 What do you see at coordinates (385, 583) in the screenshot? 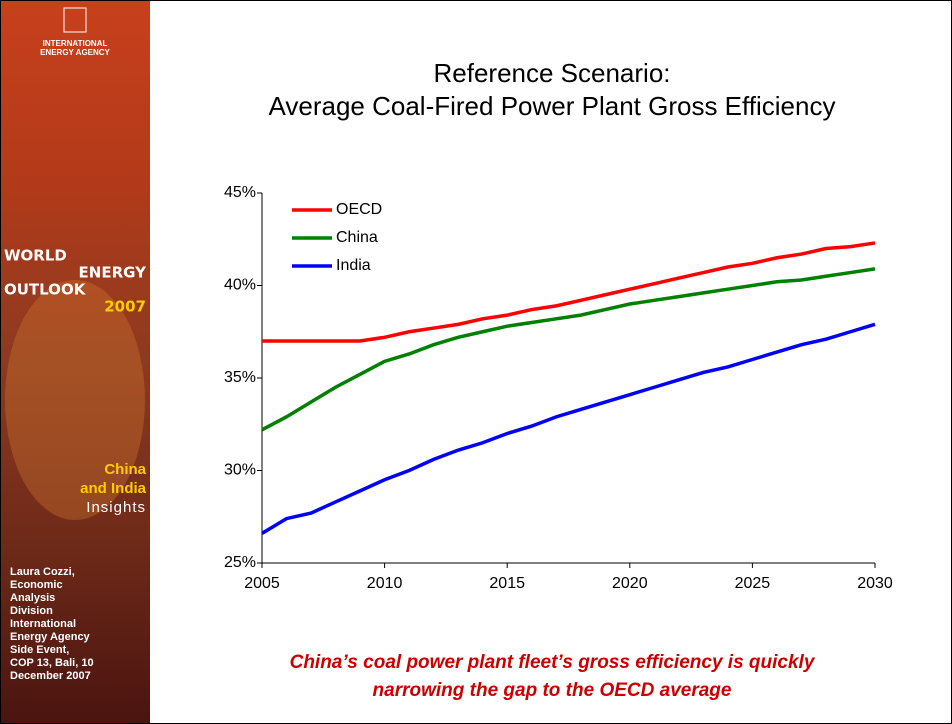
I see `x-tick-label: 2010` at bounding box center [385, 583].